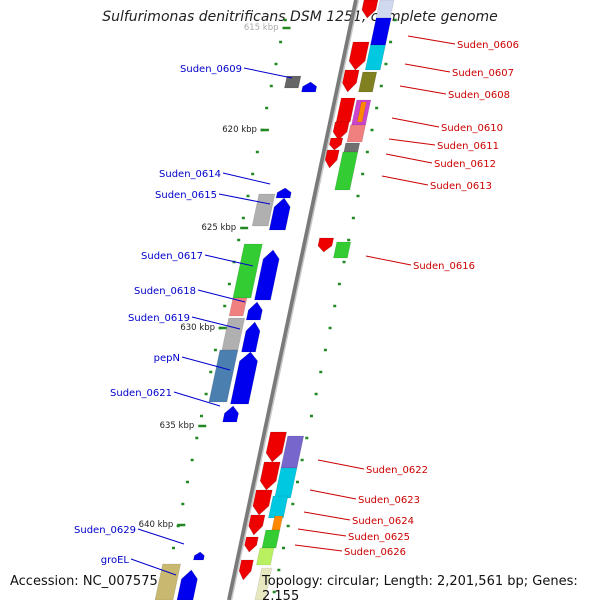 The height and width of the screenshot is (600, 600). I want to click on gene-label: Suden_0612, so click(465, 164).